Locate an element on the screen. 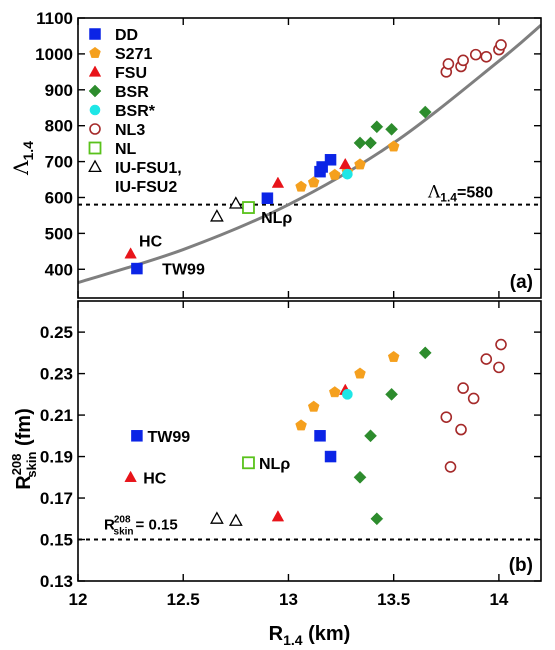 The height and width of the screenshot is (650, 555). series-fsu is located at coordinates (238, 208).